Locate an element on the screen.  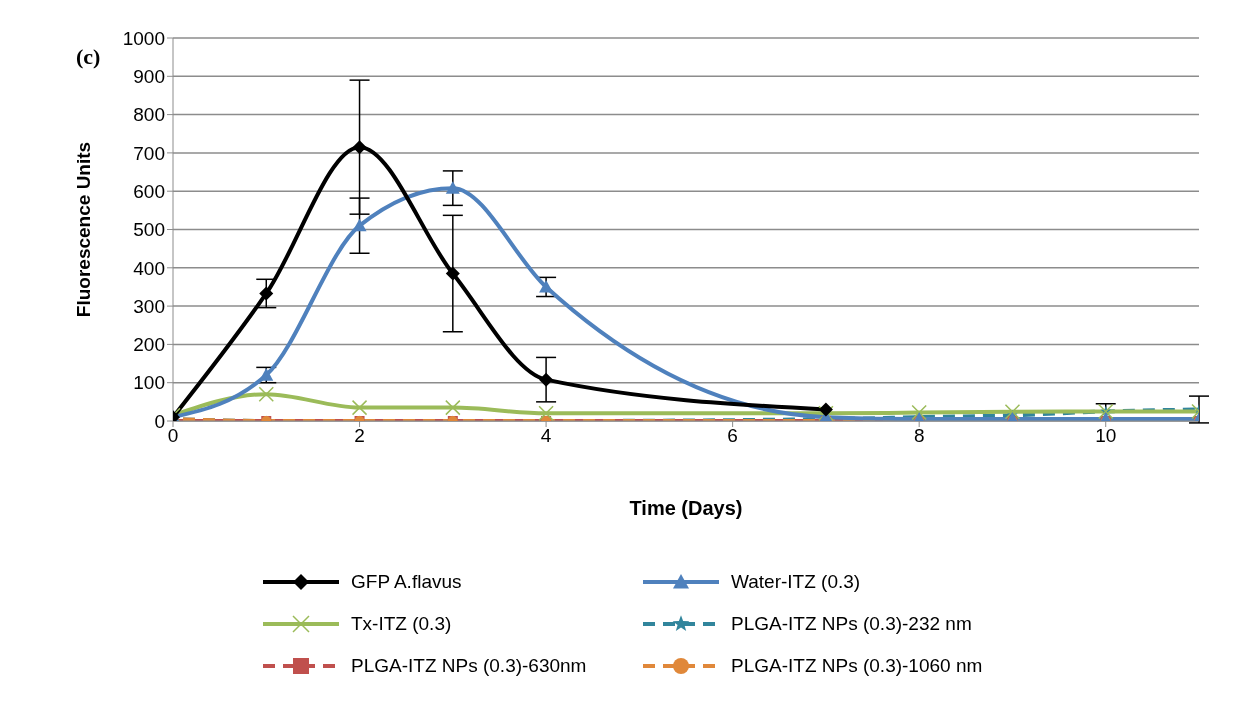
y-tick-label: 500 is located at coordinates (149, 230).